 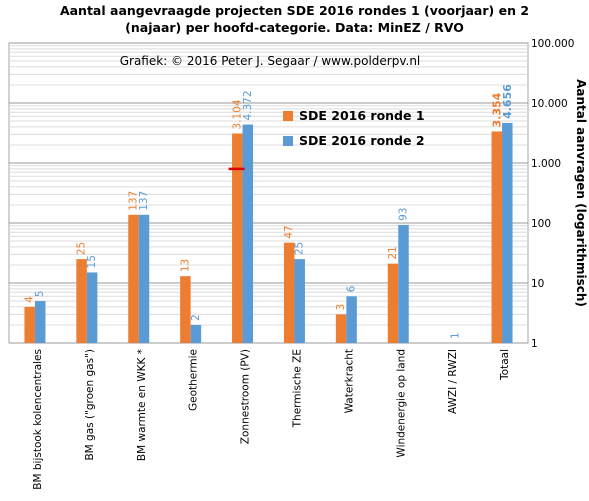 What do you see at coordinates (297, 388) in the screenshot?
I see `x-tick-label: Thermische ZE` at bounding box center [297, 388].